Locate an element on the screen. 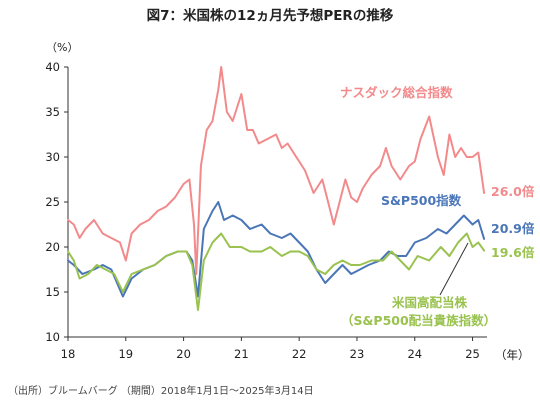 This screenshot has height=403, width=540. y-tick-label: 35 is located at coordinates (52, 112).